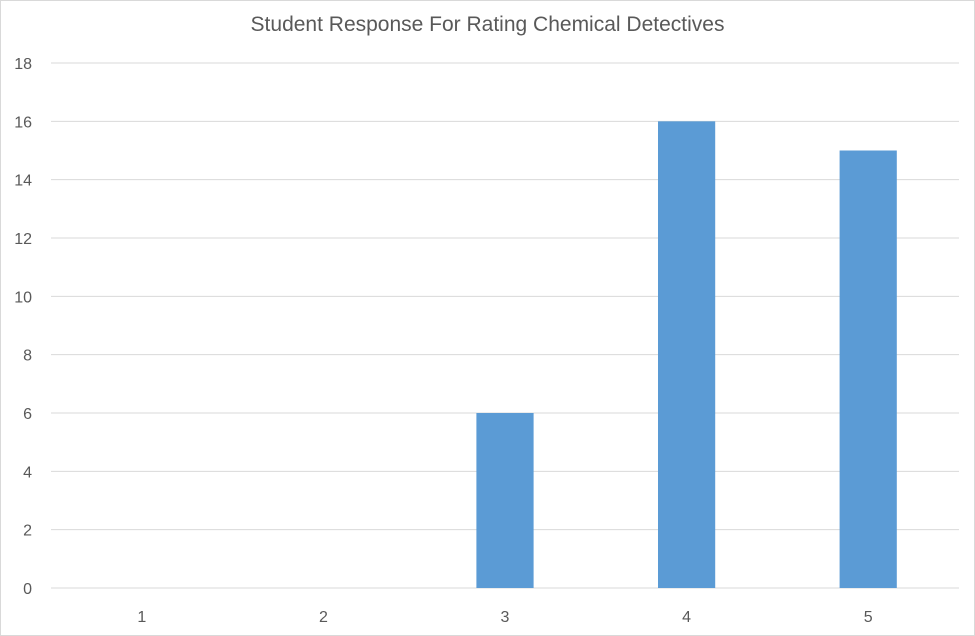 Image resolution: width=975 pixels, height=636 pixels. I want to click on y-tick-label: 6, so click(27, 414).